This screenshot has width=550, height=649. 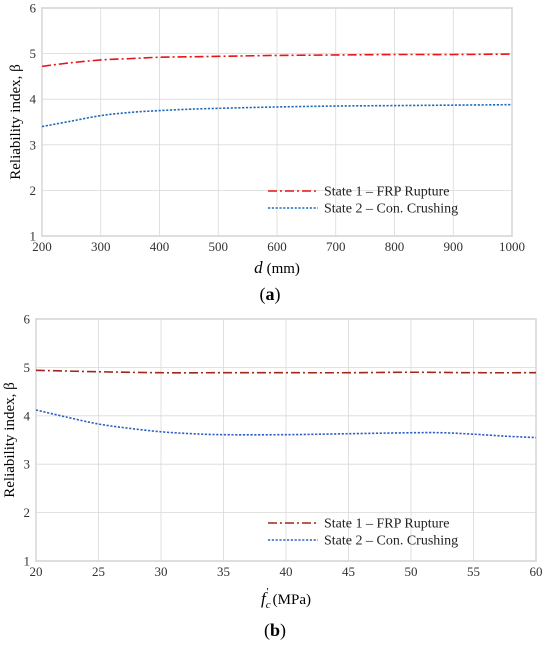 What do you see at coordinates (27, 440) in the screenshot?
I see `y-tick-labels-b: 1 2 3 4 5 6` at bounding box center [27, 440].